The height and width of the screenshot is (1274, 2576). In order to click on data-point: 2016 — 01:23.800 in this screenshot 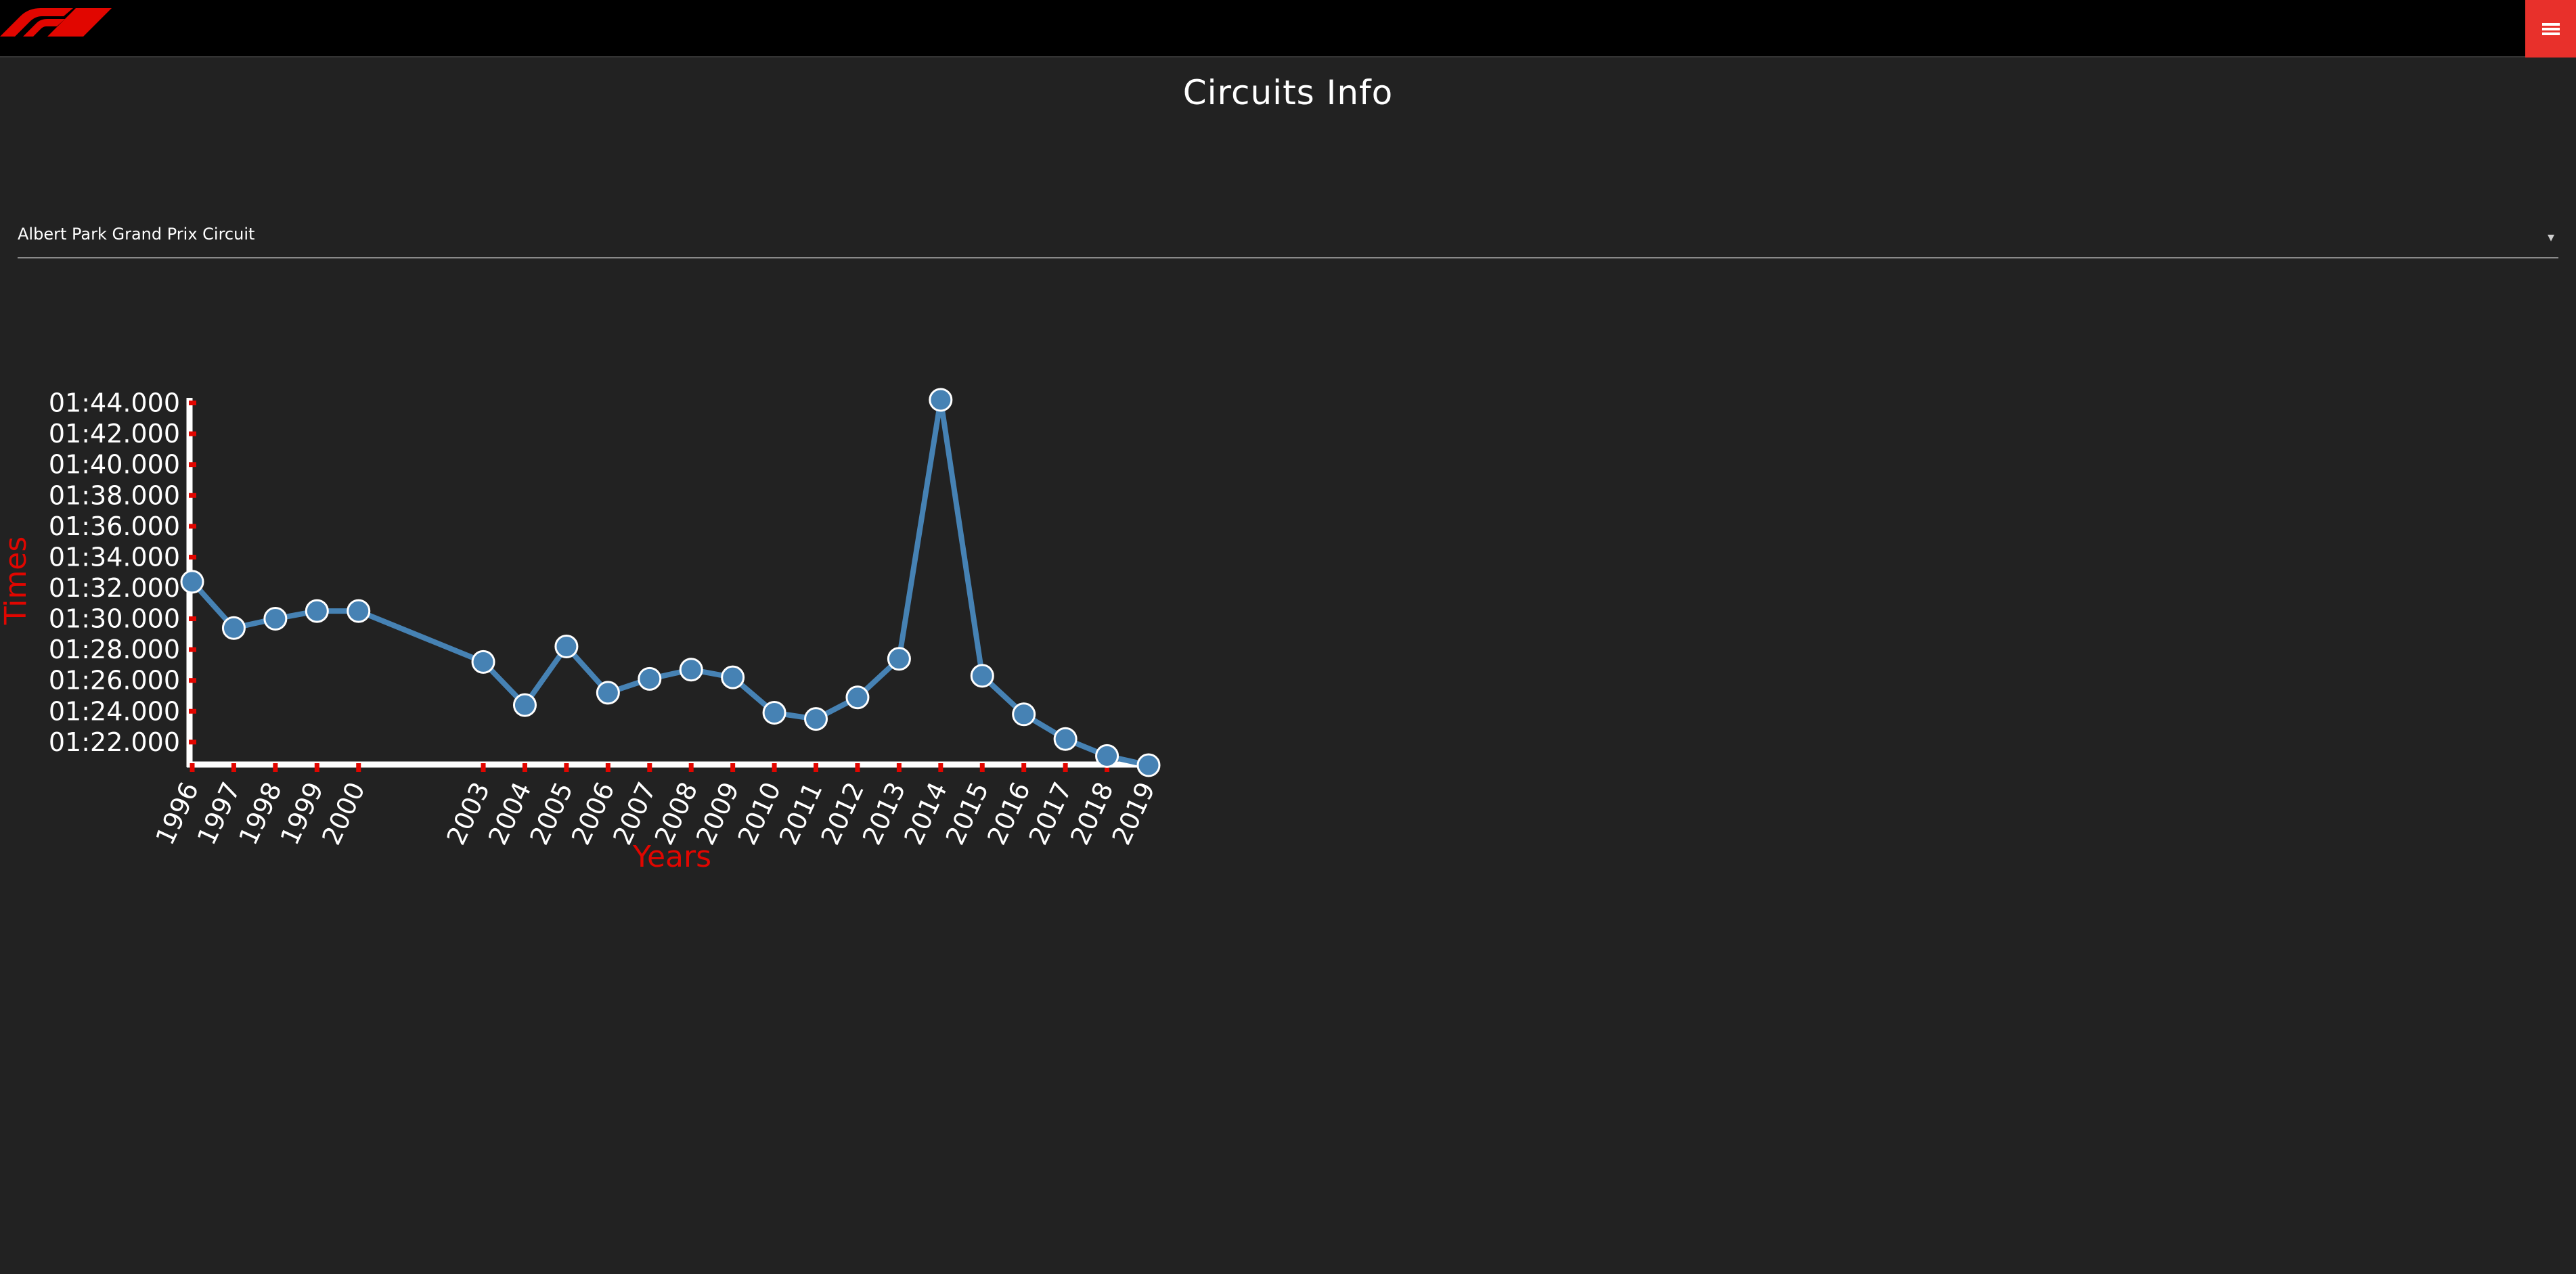, I will do `click(1024, 714)`.